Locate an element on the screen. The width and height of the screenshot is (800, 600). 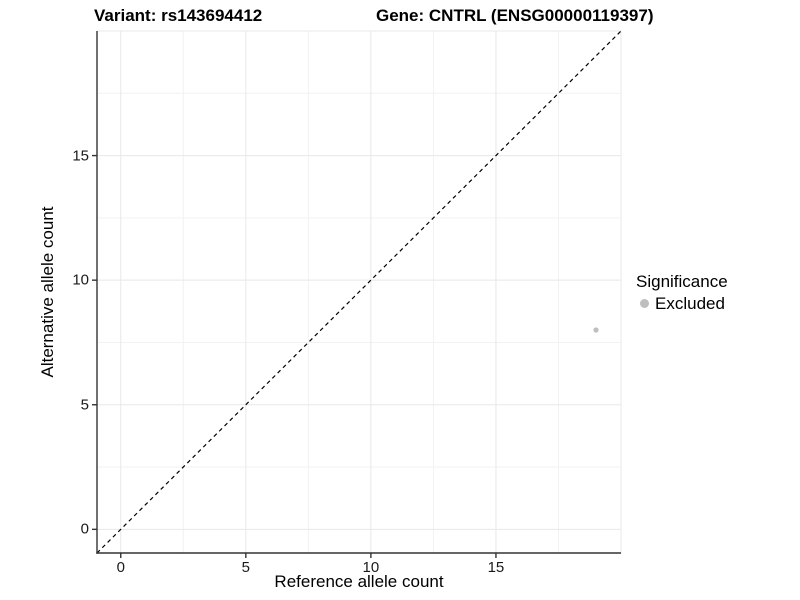
legend: Significance Excluded is located at coordinates (682, 292).